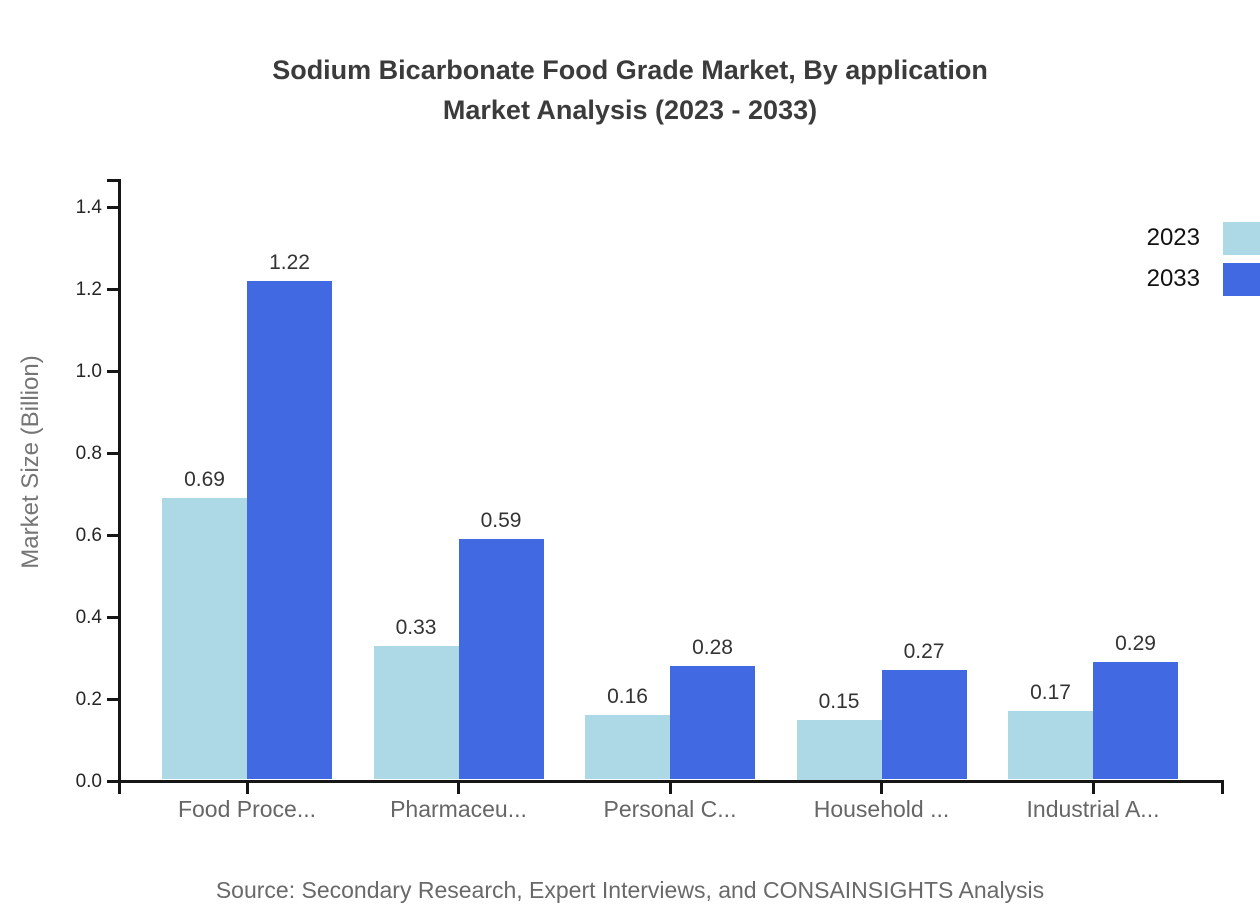 The height and width of the screenshot is (920, 1260). I want to click on y-axis-endcap, so click(113, 180).